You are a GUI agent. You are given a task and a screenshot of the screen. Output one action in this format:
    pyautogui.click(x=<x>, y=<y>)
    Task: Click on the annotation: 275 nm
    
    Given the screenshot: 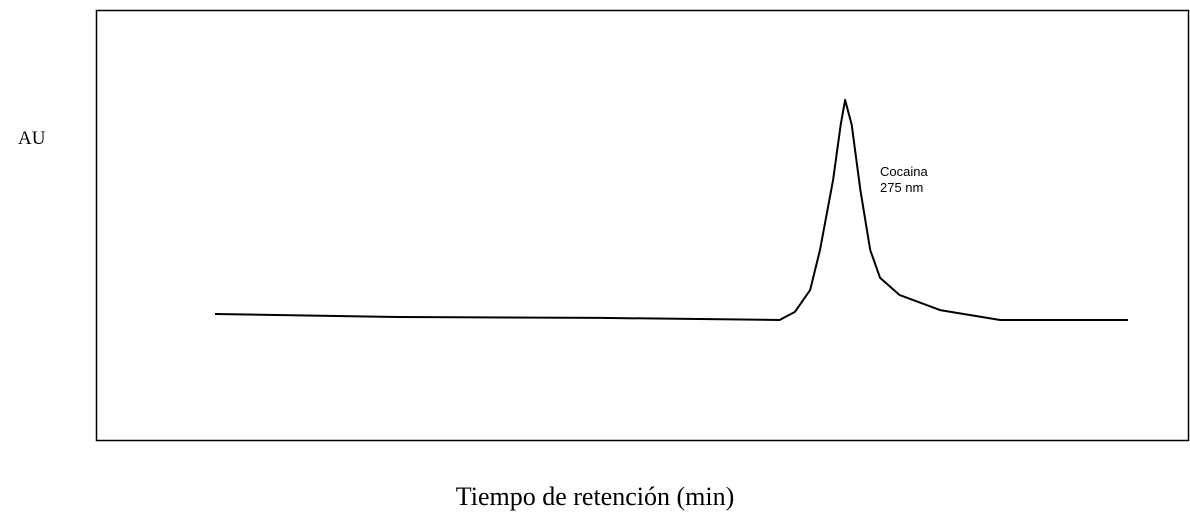 What is the action you would take?
    pyautogui.click(x=901, y=187)
    